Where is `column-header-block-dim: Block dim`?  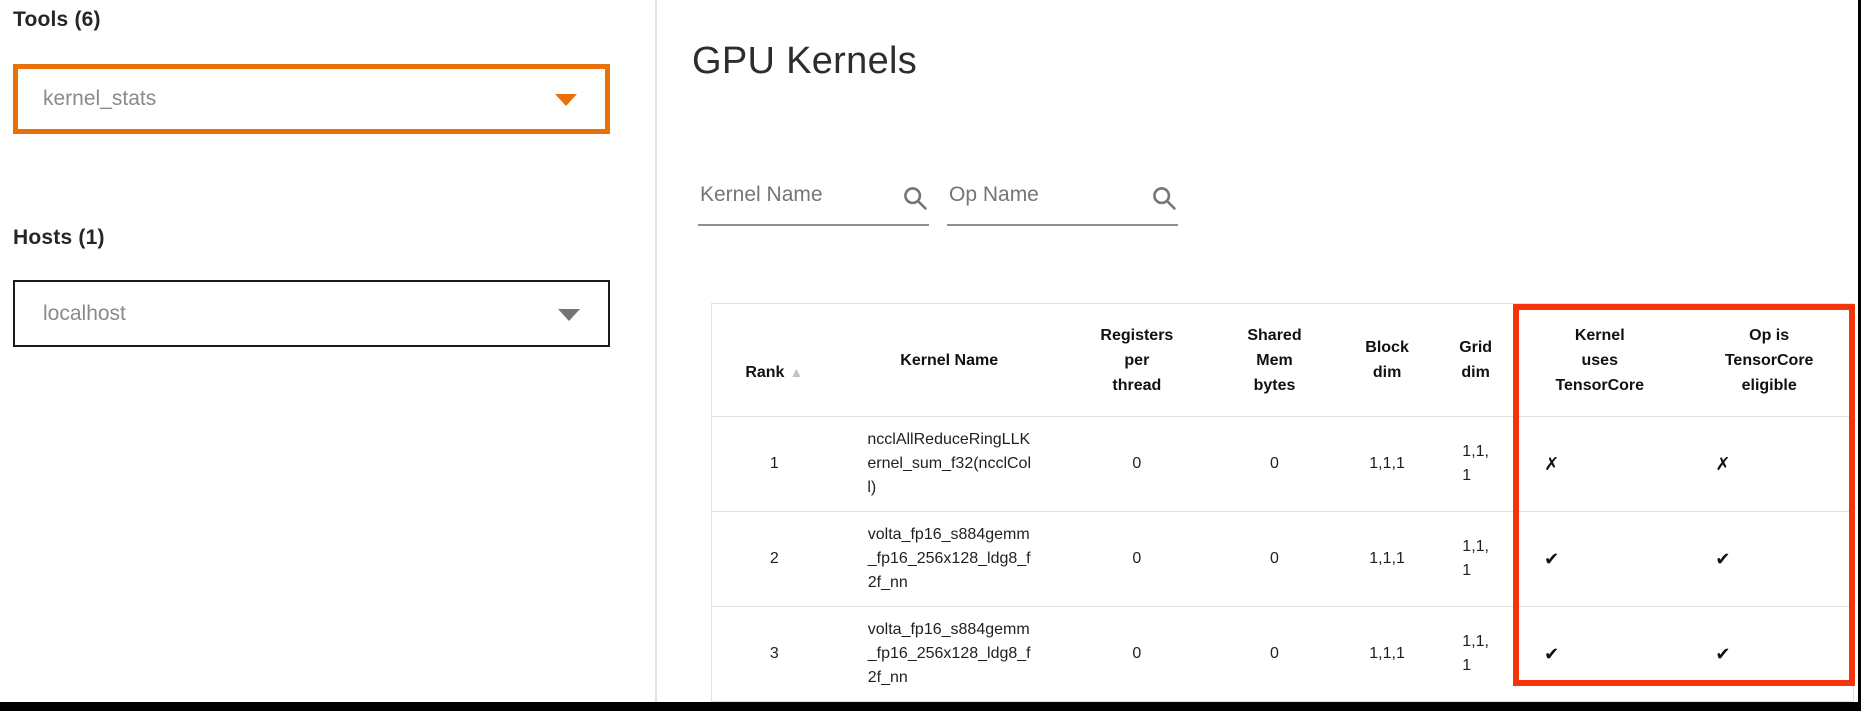
column-header-block-dim: Block dim is located at coordinates (1387, 360).